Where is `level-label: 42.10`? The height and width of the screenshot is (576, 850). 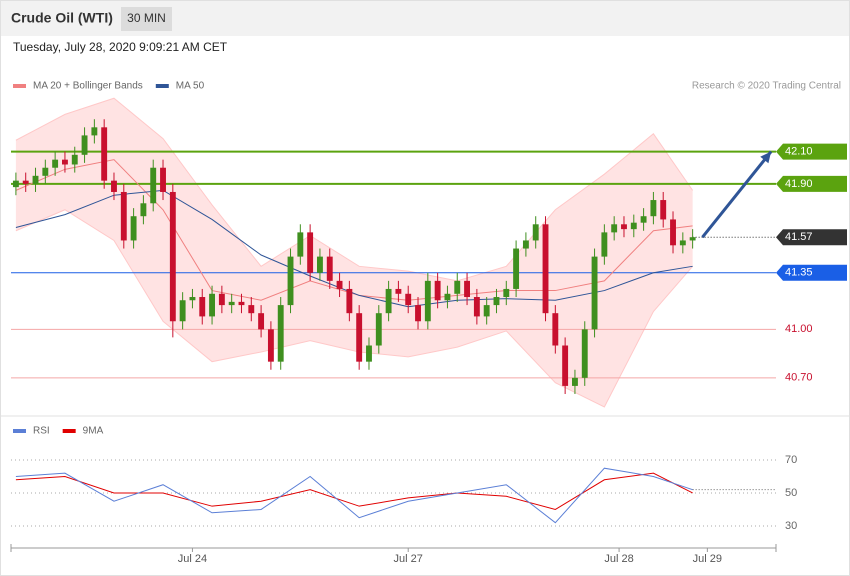
level-label: 42.10 is located at coordinates (799, 151).